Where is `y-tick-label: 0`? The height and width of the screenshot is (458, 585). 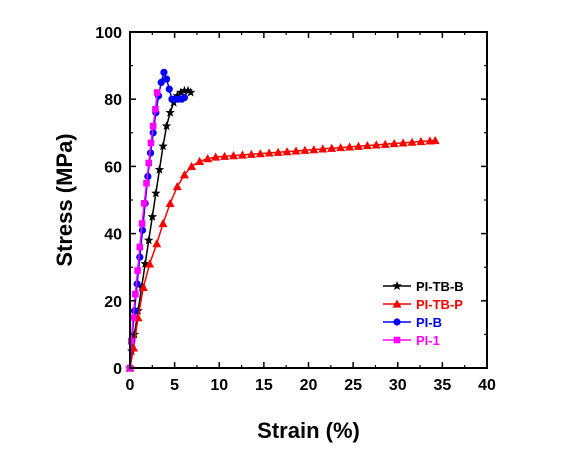 y-tick-label: 0 is located at coordinates (117, 369).